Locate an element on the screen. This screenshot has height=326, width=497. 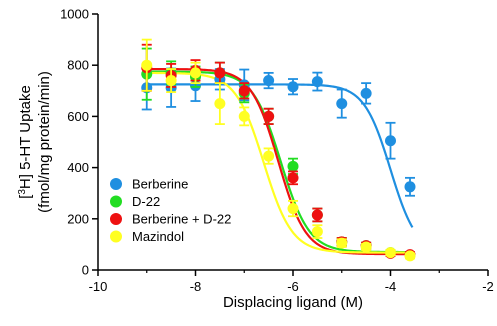
x-tick-label: -10 is located at coordinates (98, 286).